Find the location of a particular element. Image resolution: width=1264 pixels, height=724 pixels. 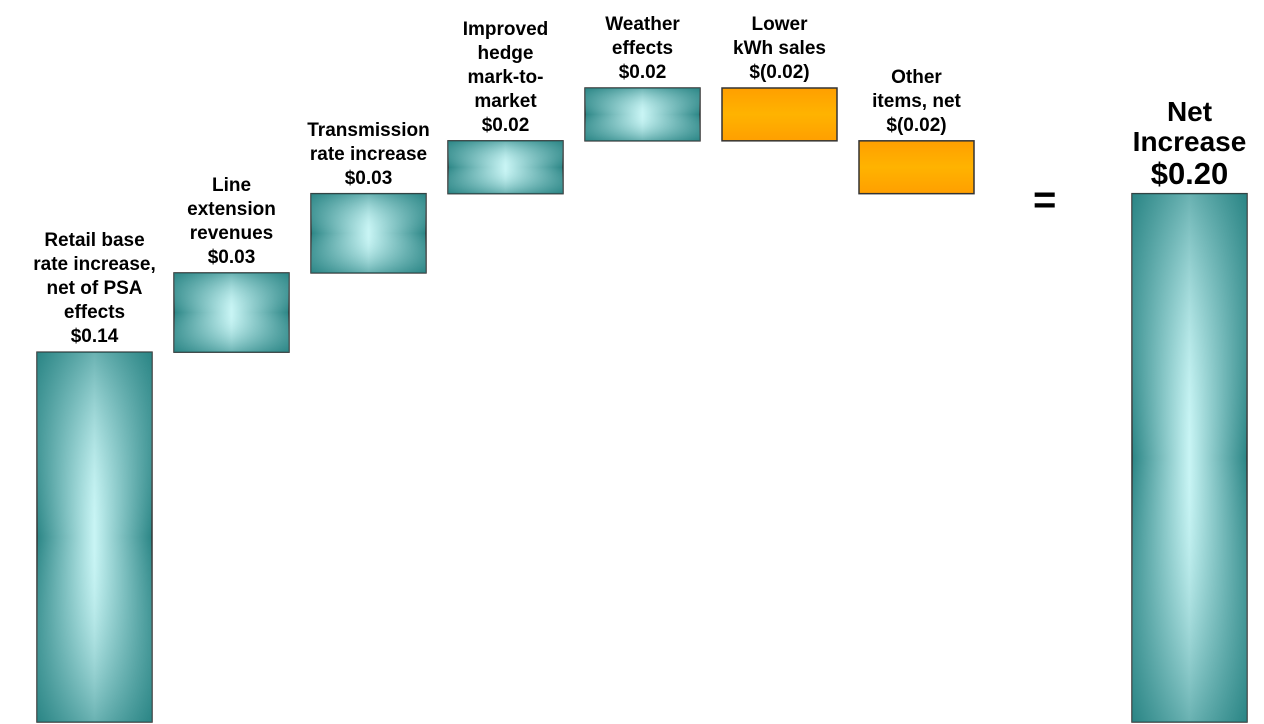

category-label: Transmission rate increase is located at coordinates (368, 142).